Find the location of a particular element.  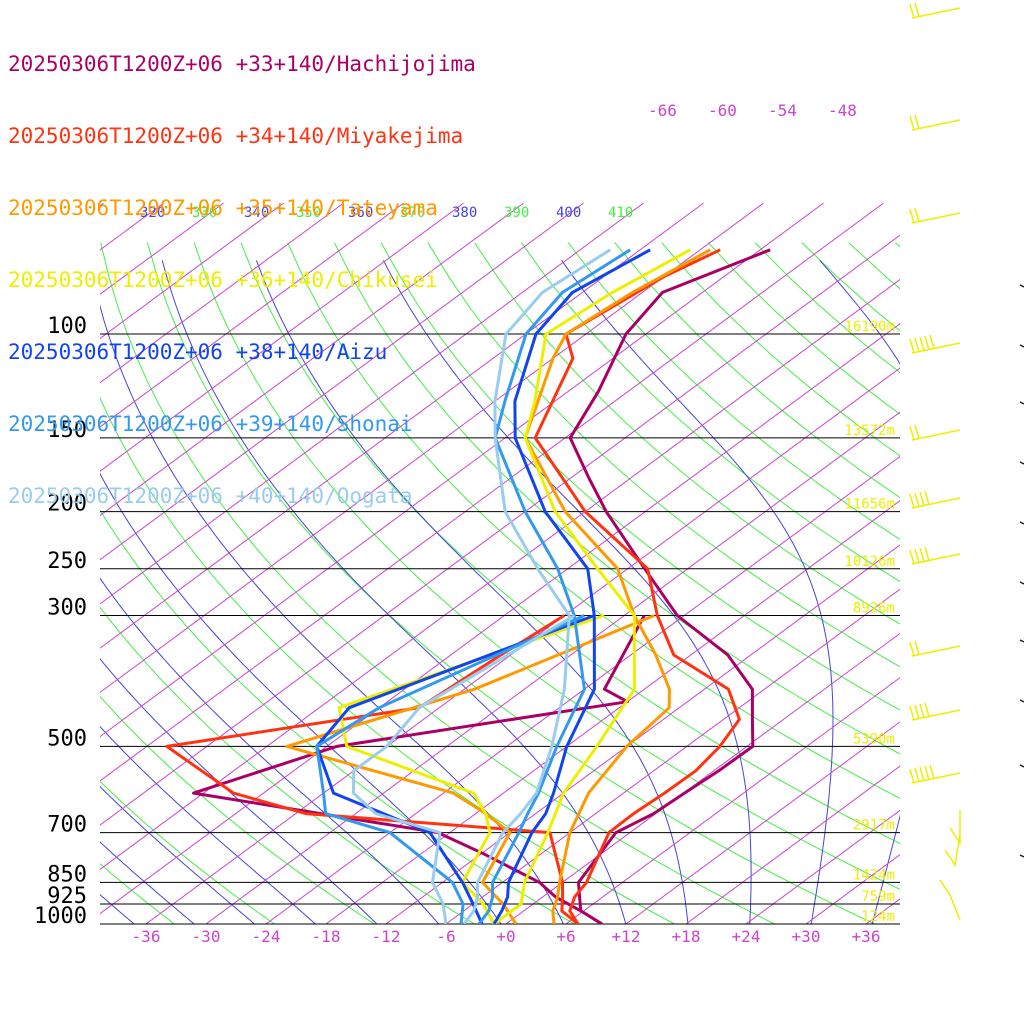

dewpoint-line-oogata is located at coordinates (464, 769).